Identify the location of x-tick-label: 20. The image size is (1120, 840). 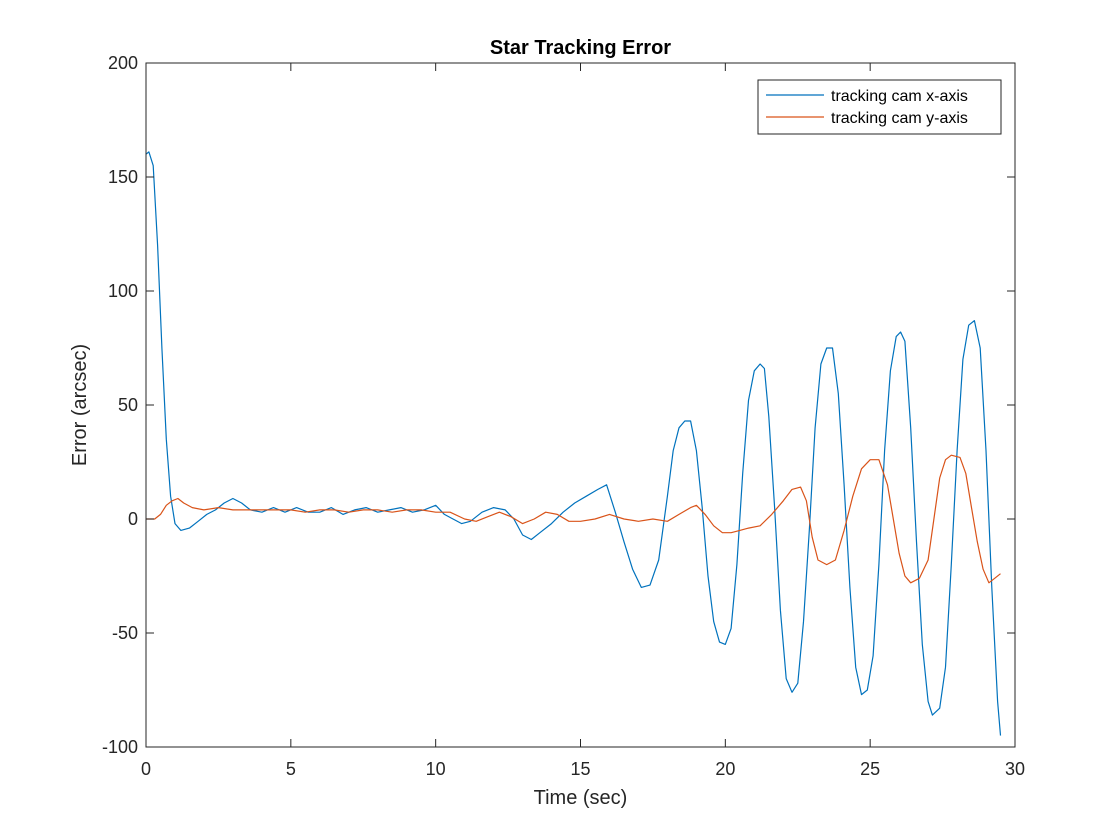
(725, 769).